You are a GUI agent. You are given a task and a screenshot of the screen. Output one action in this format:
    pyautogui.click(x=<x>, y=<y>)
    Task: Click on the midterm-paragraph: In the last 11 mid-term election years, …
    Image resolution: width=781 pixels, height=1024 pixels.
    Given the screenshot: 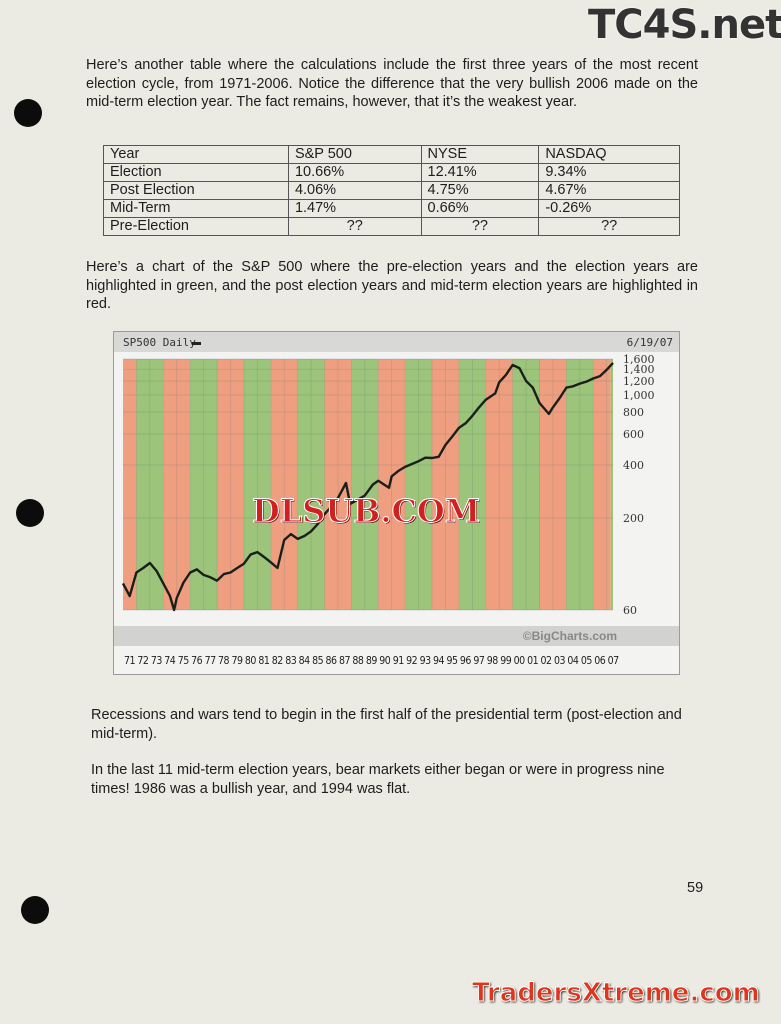 What is the action you would take?
    pyautogui.click(x=378, y=779)
    